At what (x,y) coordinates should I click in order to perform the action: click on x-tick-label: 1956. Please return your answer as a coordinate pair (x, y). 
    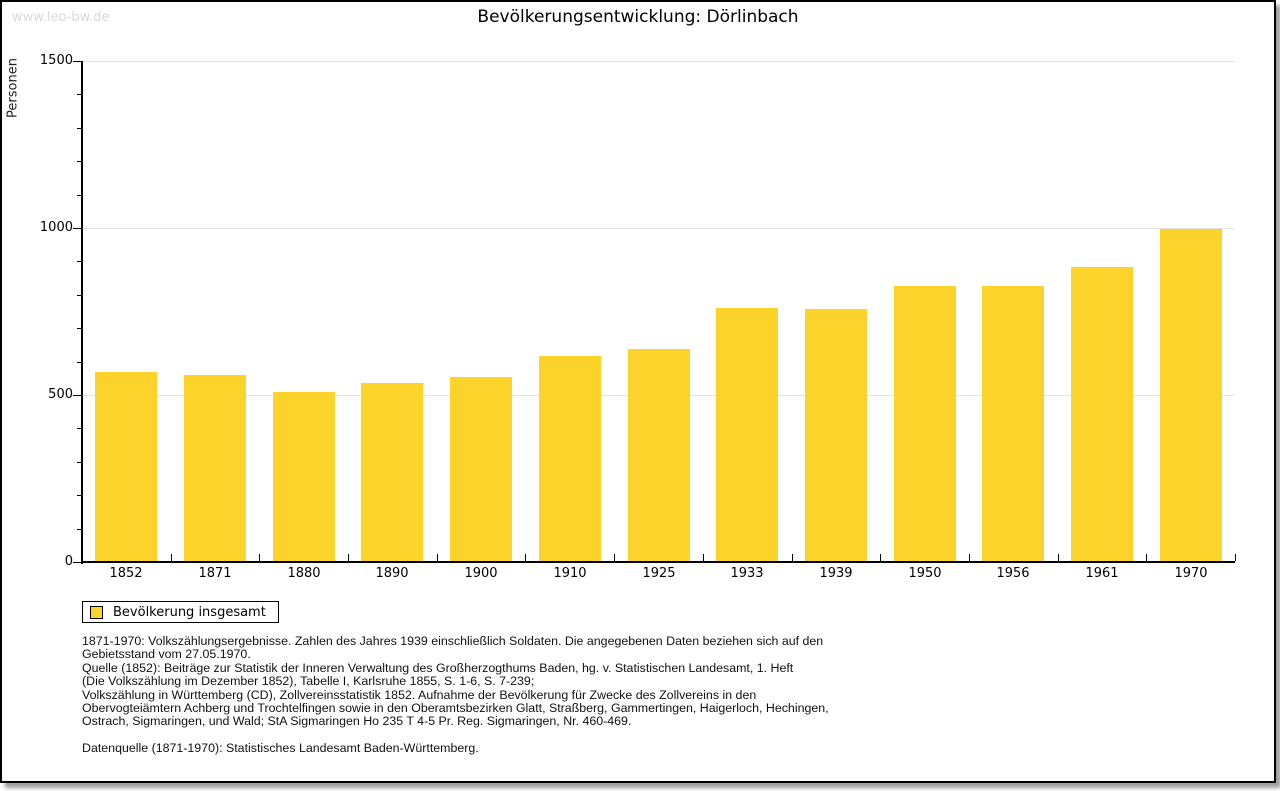
    Looking at the image, I should click on (1013, 573).